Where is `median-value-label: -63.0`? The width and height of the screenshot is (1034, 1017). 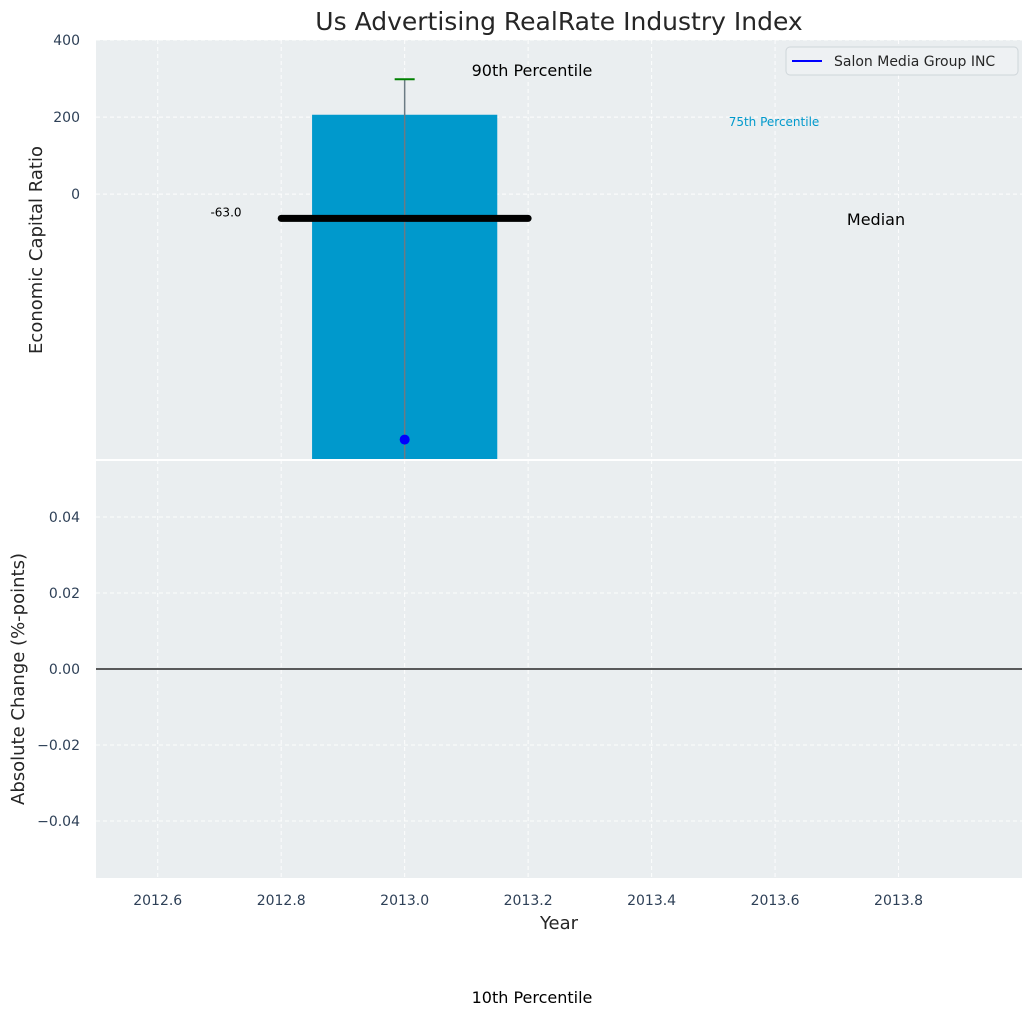 median-value-label: -63.0 is located at coordinates (225, 212).